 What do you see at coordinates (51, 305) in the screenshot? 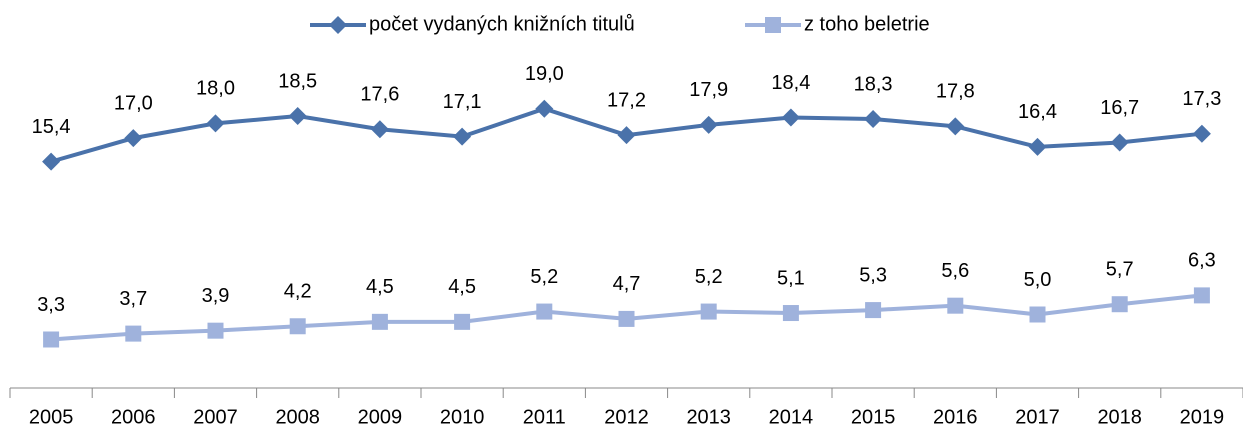
I see `data-label: 3,3` at bounding box center [51, 305].